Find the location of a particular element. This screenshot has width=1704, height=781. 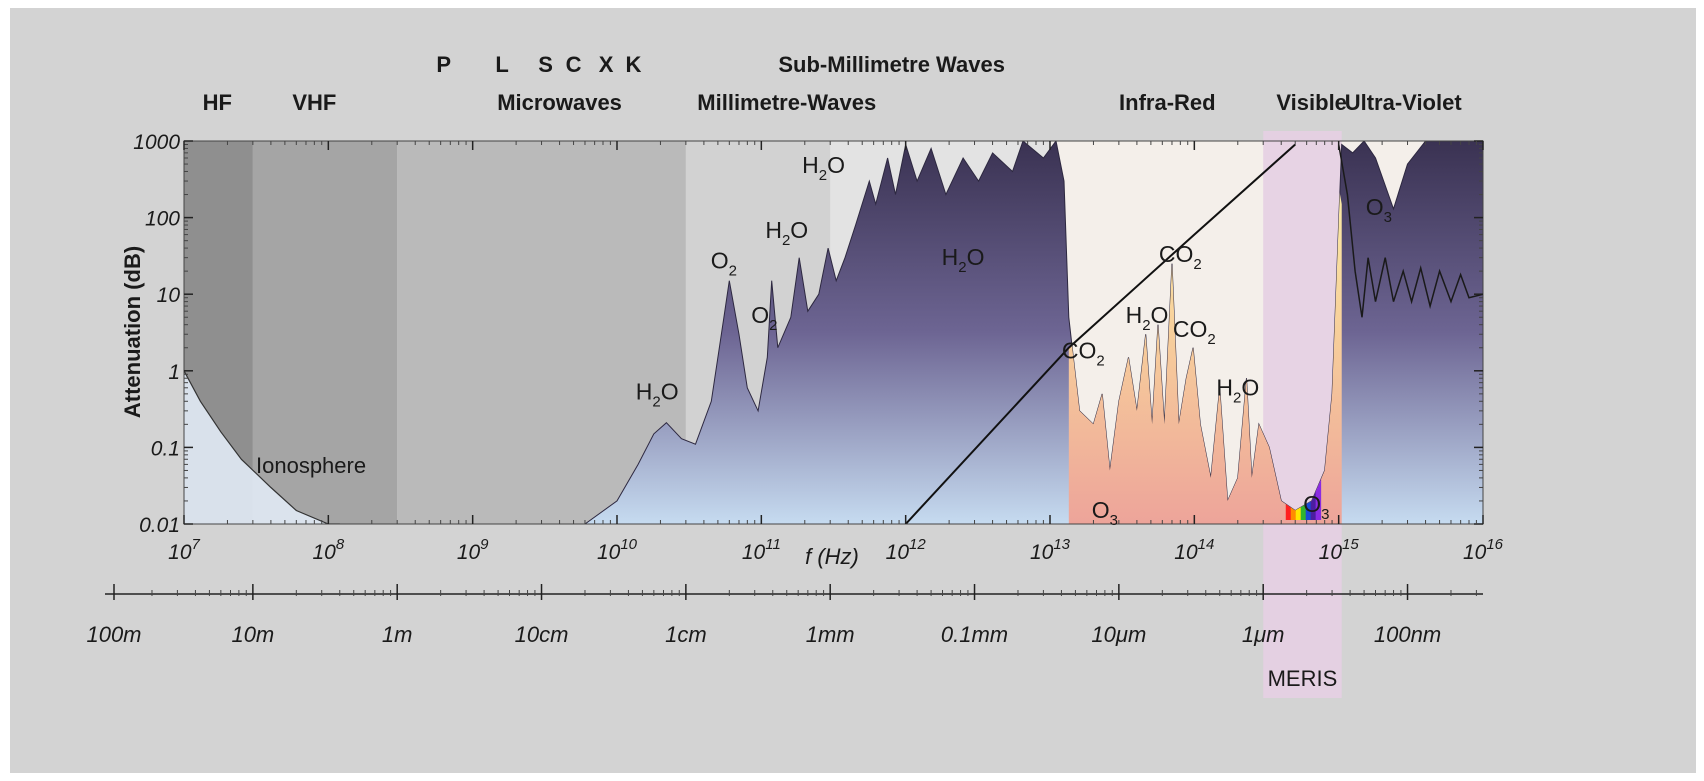

band-label-upper: Sub-Millimetre Waves is located at coordinates (891, 64).